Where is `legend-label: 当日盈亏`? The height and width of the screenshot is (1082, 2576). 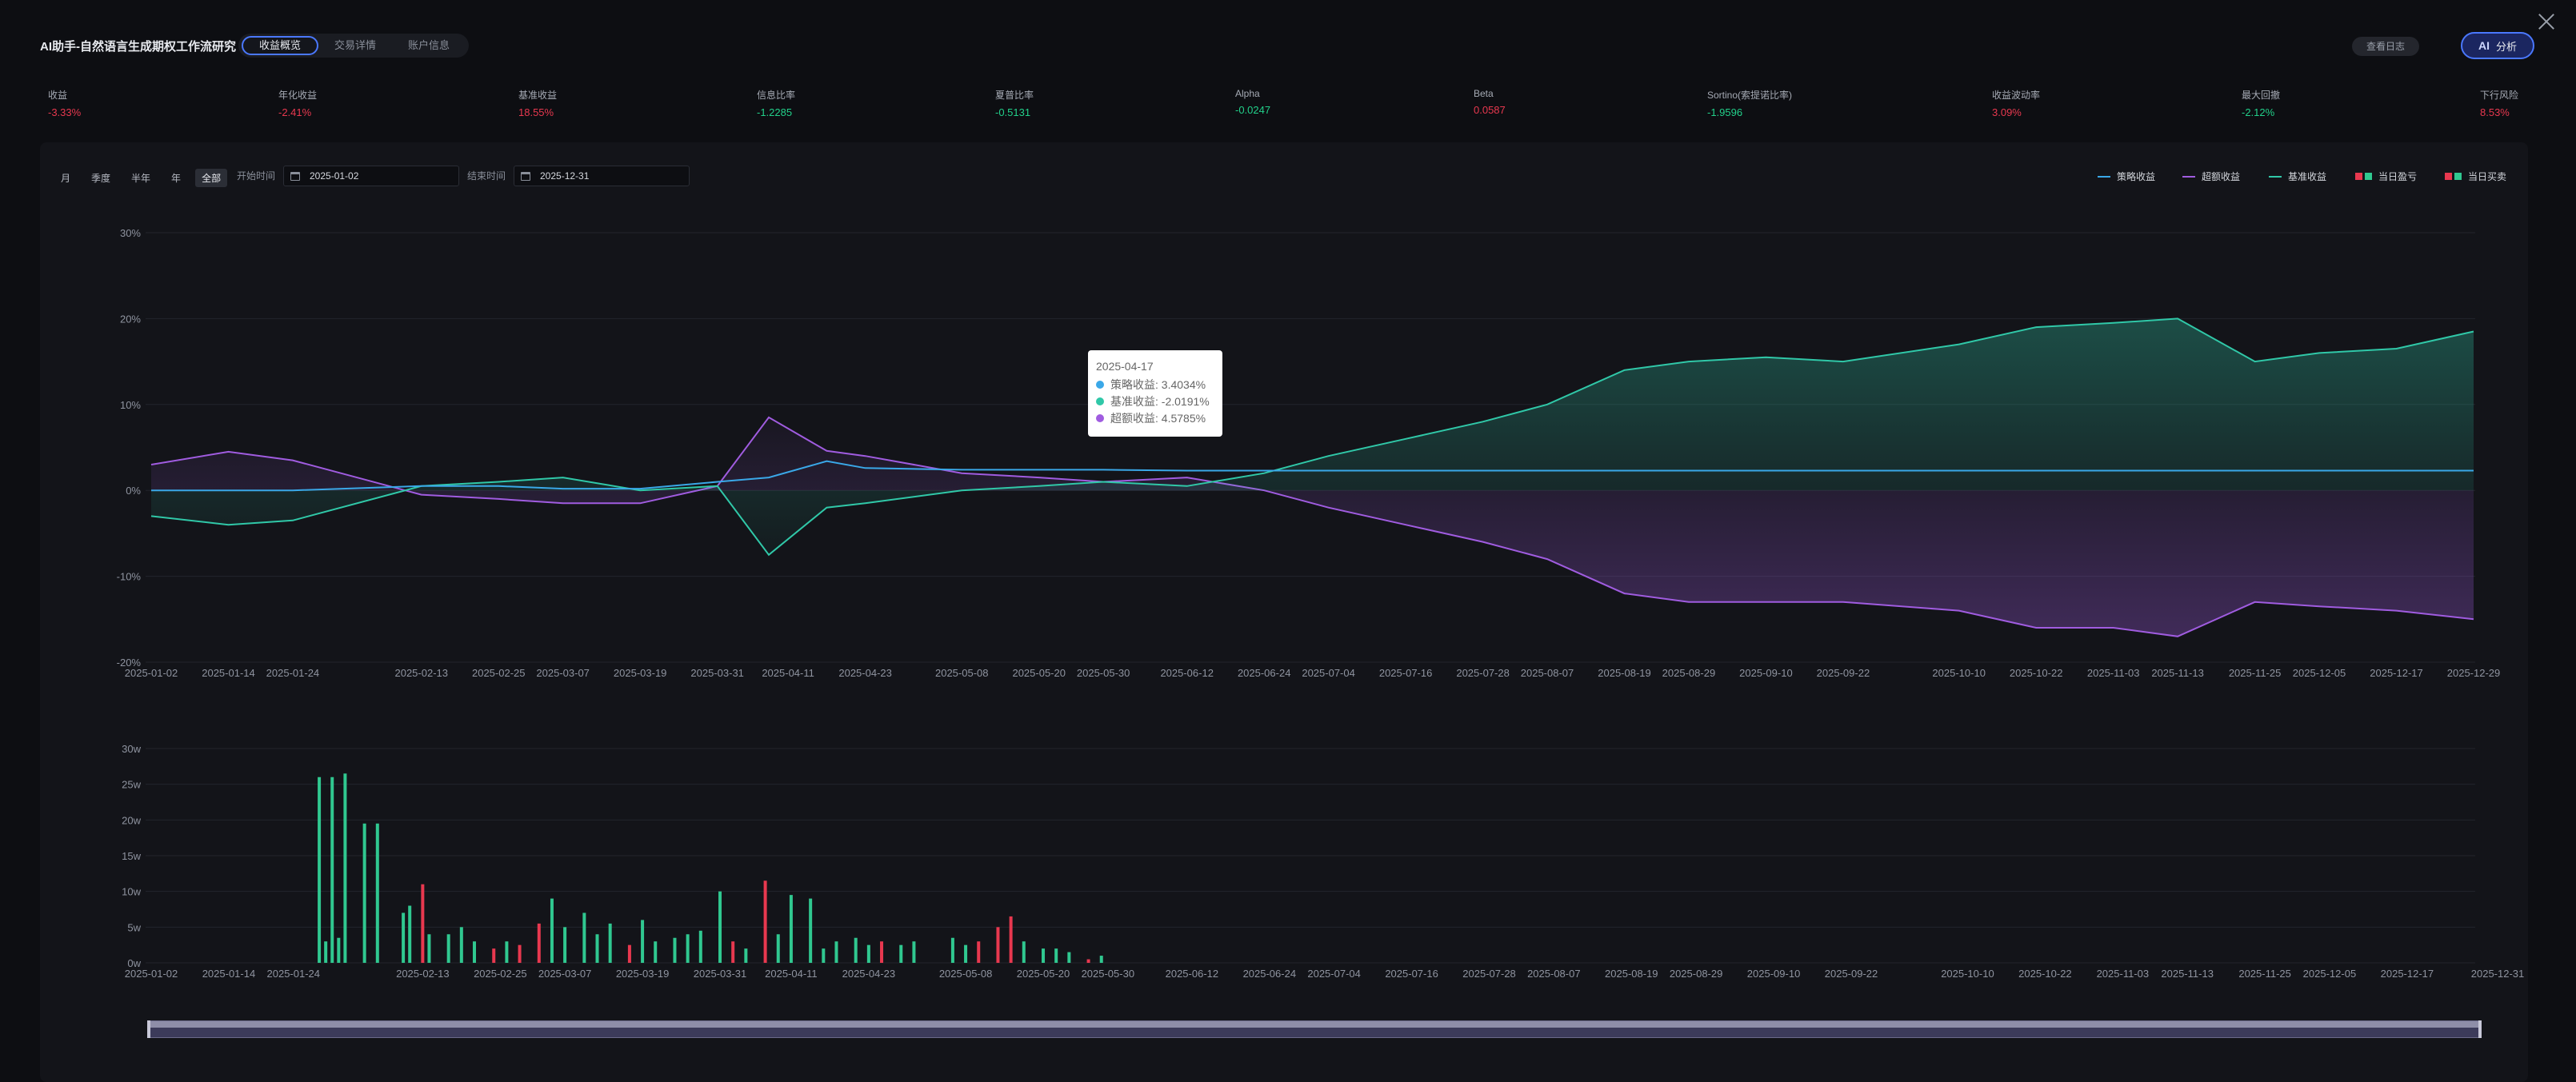
legend-label: 当日盈亏 is located at coordinates (2398, 176).